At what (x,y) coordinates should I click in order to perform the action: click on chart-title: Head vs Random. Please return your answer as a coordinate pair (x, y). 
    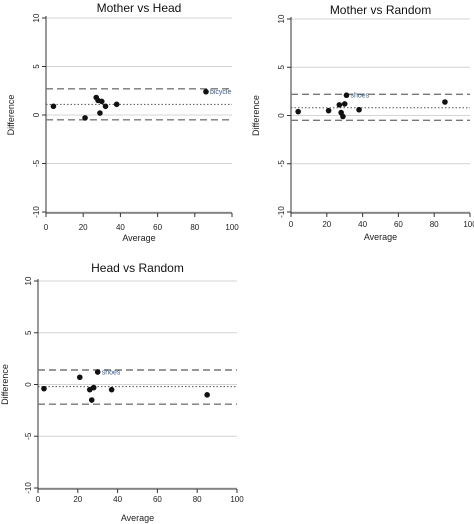
    Looking at the image, I should click on (137, 268).